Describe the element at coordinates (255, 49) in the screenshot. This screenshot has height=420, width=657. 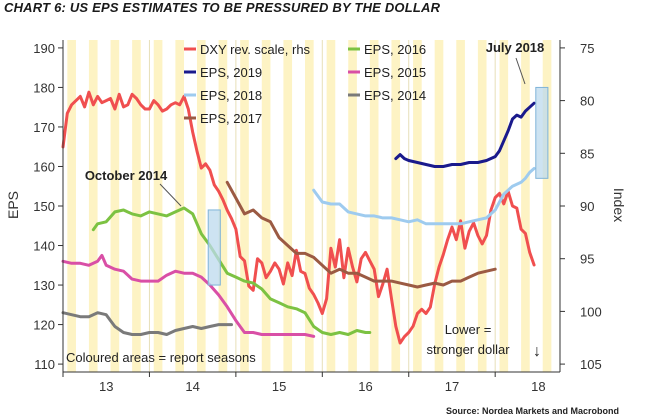
I see `legend-label: DXY rev. scale, rhs` at that location.